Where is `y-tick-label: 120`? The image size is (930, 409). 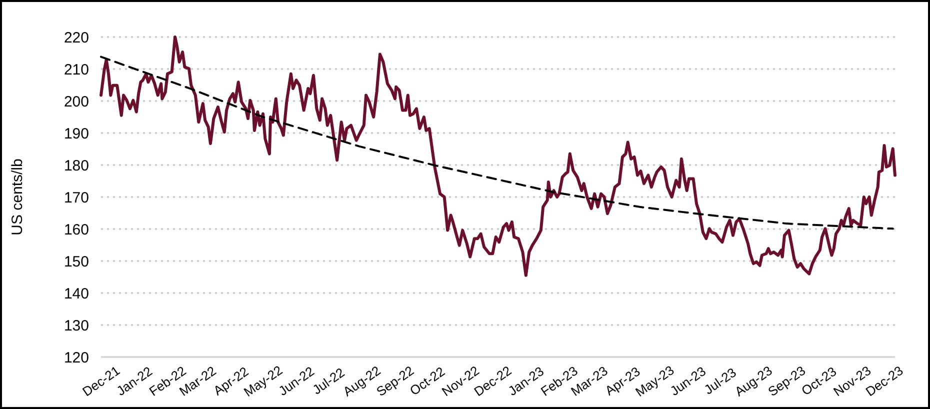 y-tick-label: 120 is located at coordinates (76, 357).